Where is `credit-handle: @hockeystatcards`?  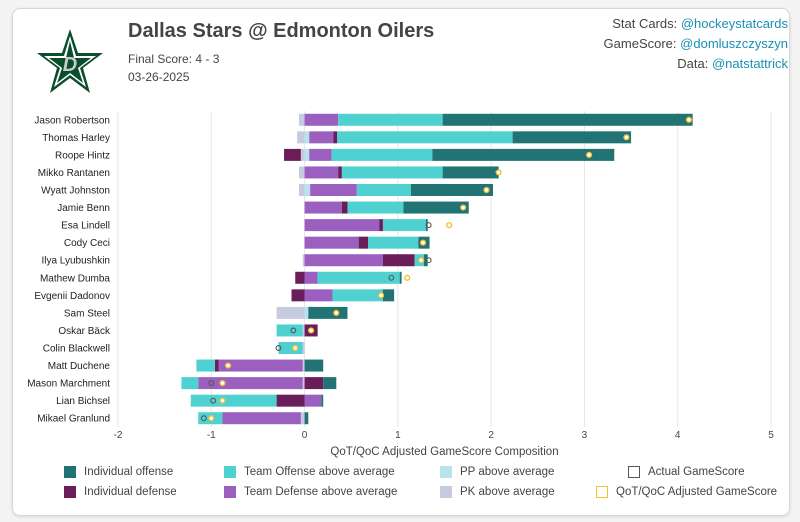
credit-handle: @hockeystatcards is located at coordinates (734, 23).